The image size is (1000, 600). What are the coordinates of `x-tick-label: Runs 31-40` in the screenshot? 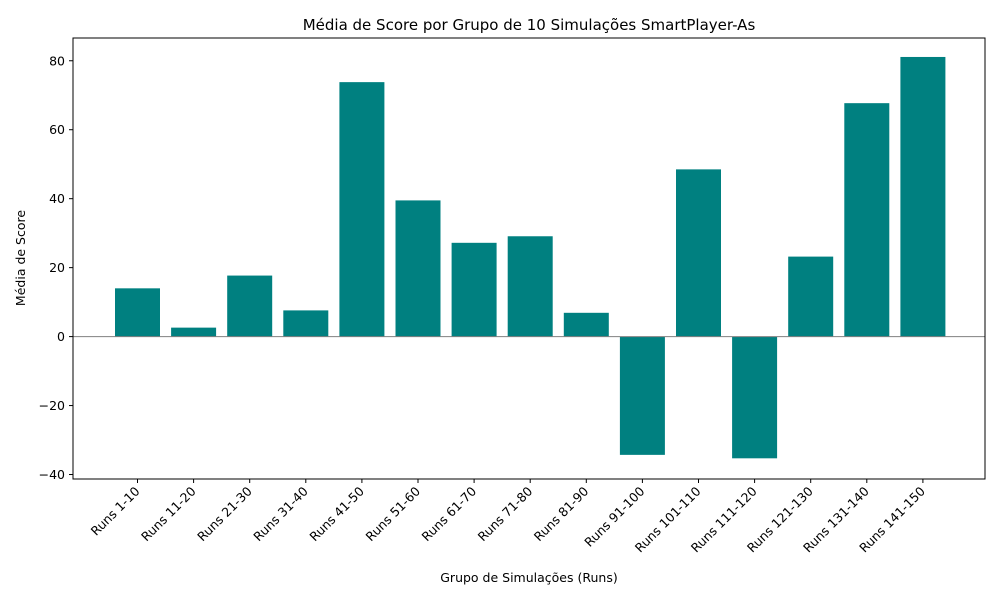 It's located at (280, 513).